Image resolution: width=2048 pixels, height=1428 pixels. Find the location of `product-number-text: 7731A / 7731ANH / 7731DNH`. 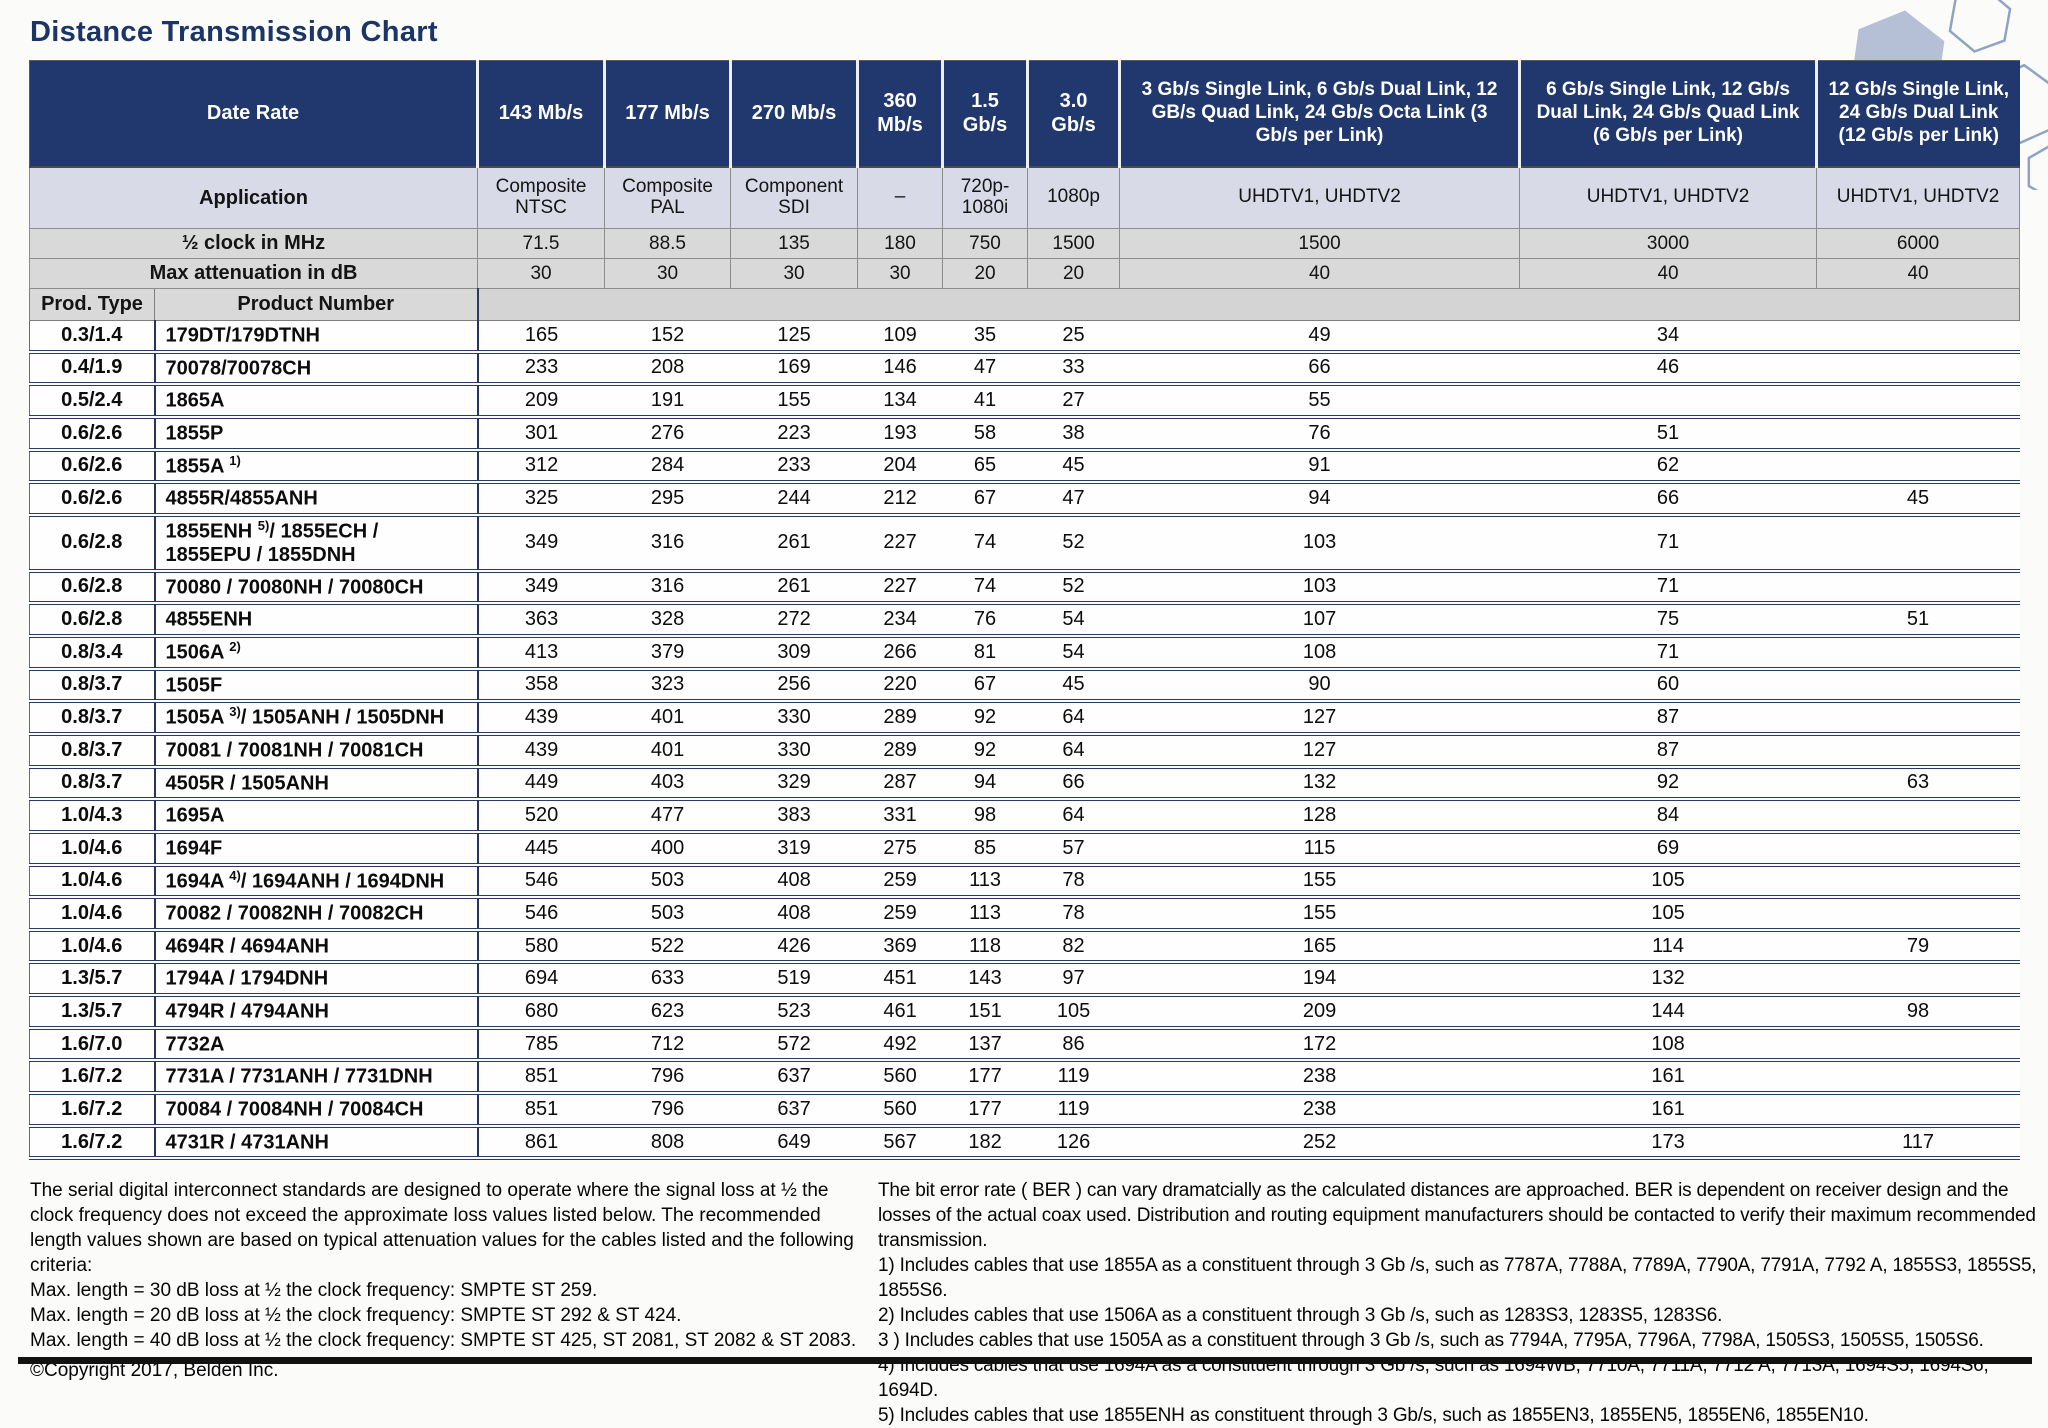

product-number-text: 7731A / 7731ANH / 7731DNH is located at coordinates (299, 1077).